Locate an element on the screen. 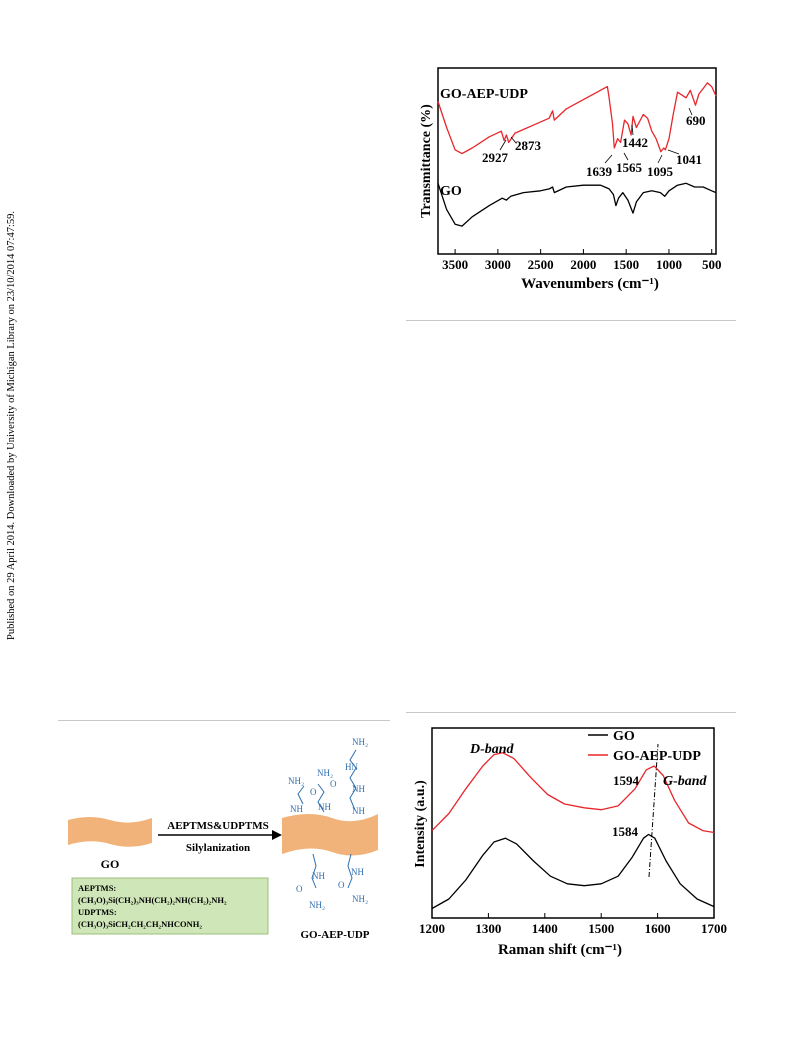 The image size is (793, 1039). product-top-labels: NH₂ O NH NH₂ O NH NH₂ HN NH NH is located at coordinates (328, 776).